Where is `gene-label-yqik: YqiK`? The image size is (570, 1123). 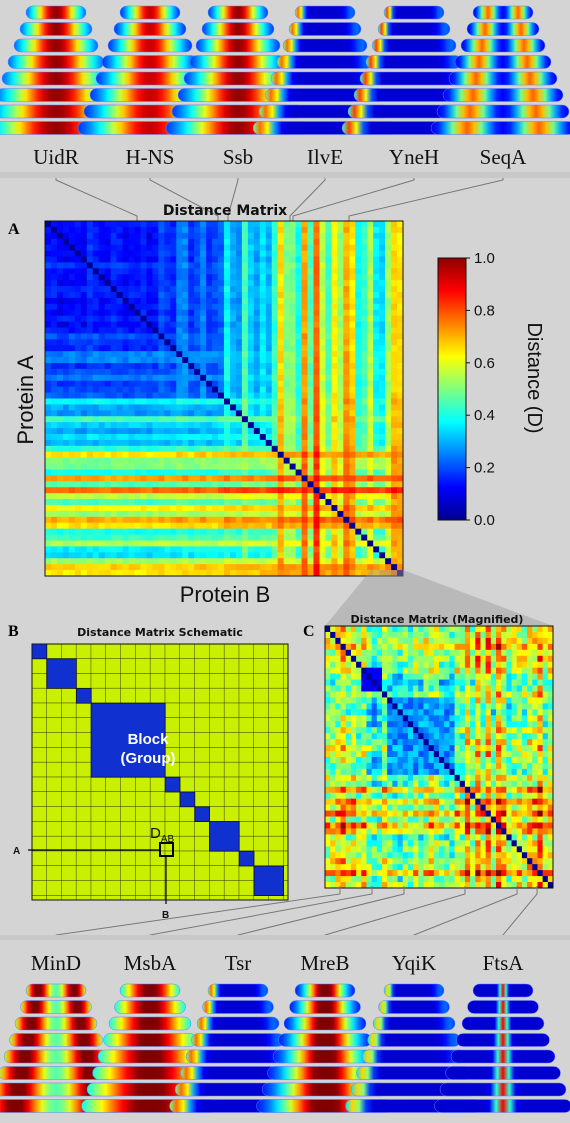 gene-label-yqik: YqiK is located at coordinates (414, 963).